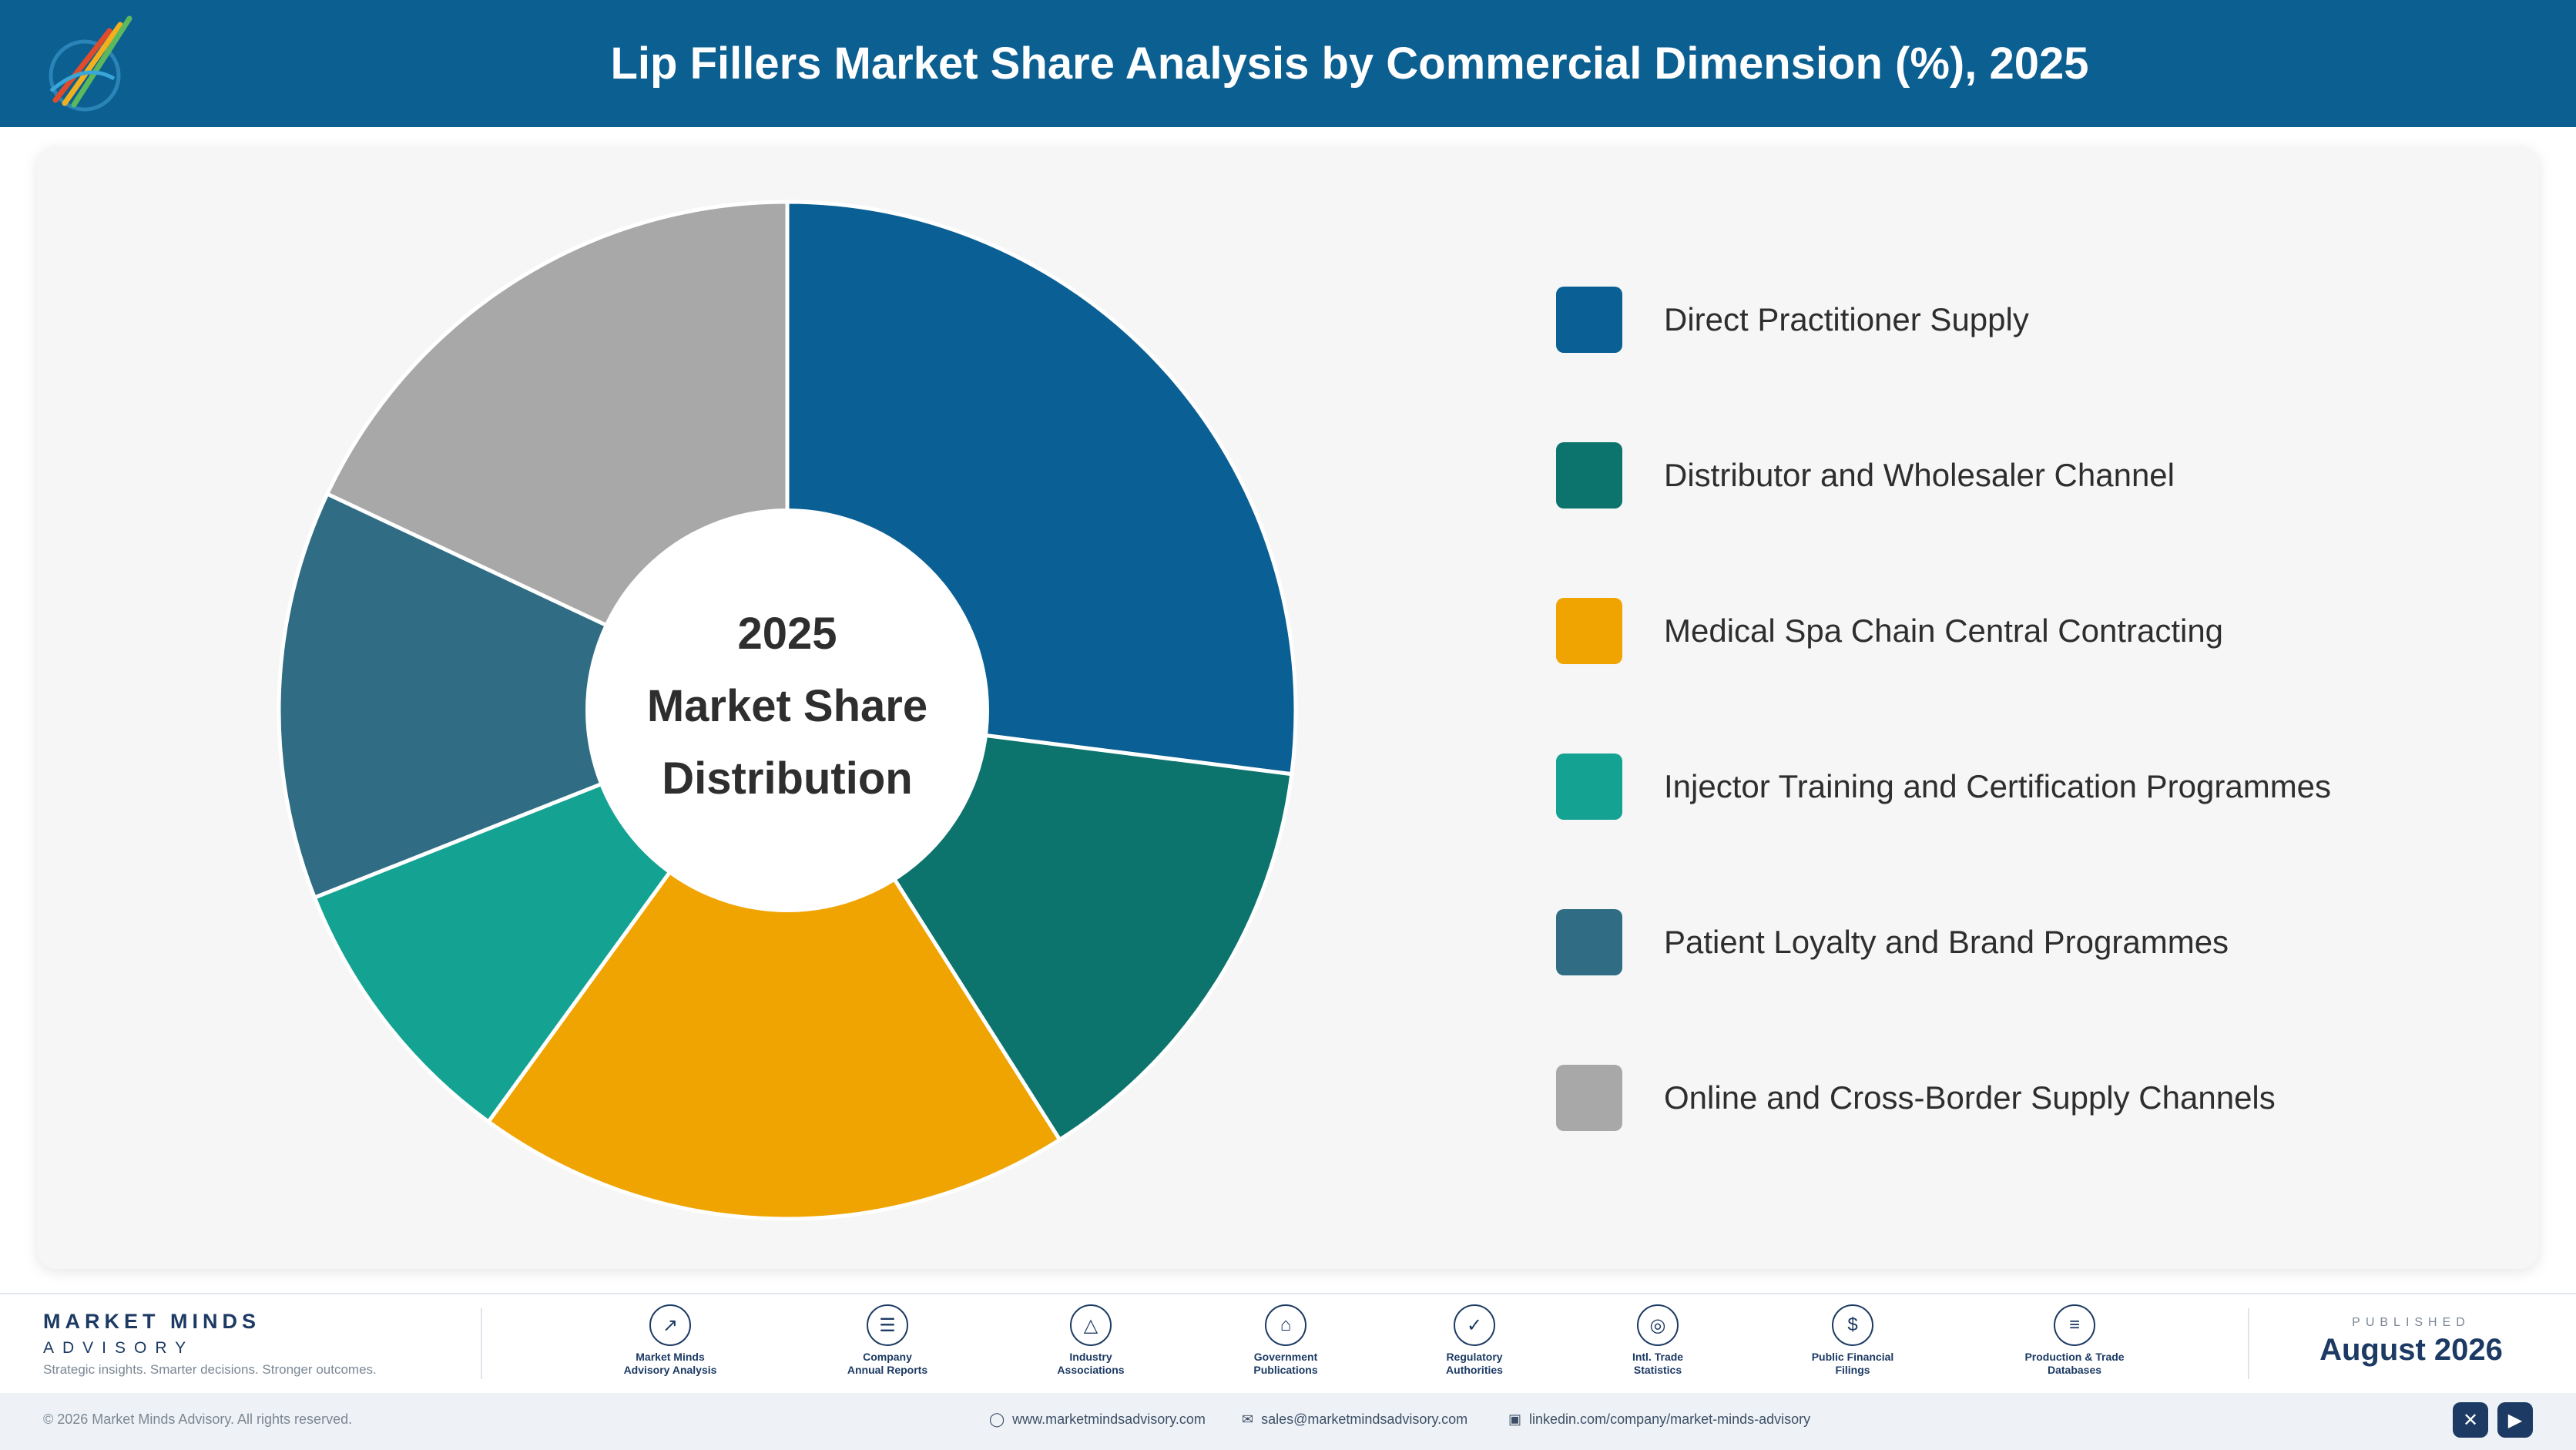  I want to click on source-item: $ Public Financial Filings, so click(1852, 1340).